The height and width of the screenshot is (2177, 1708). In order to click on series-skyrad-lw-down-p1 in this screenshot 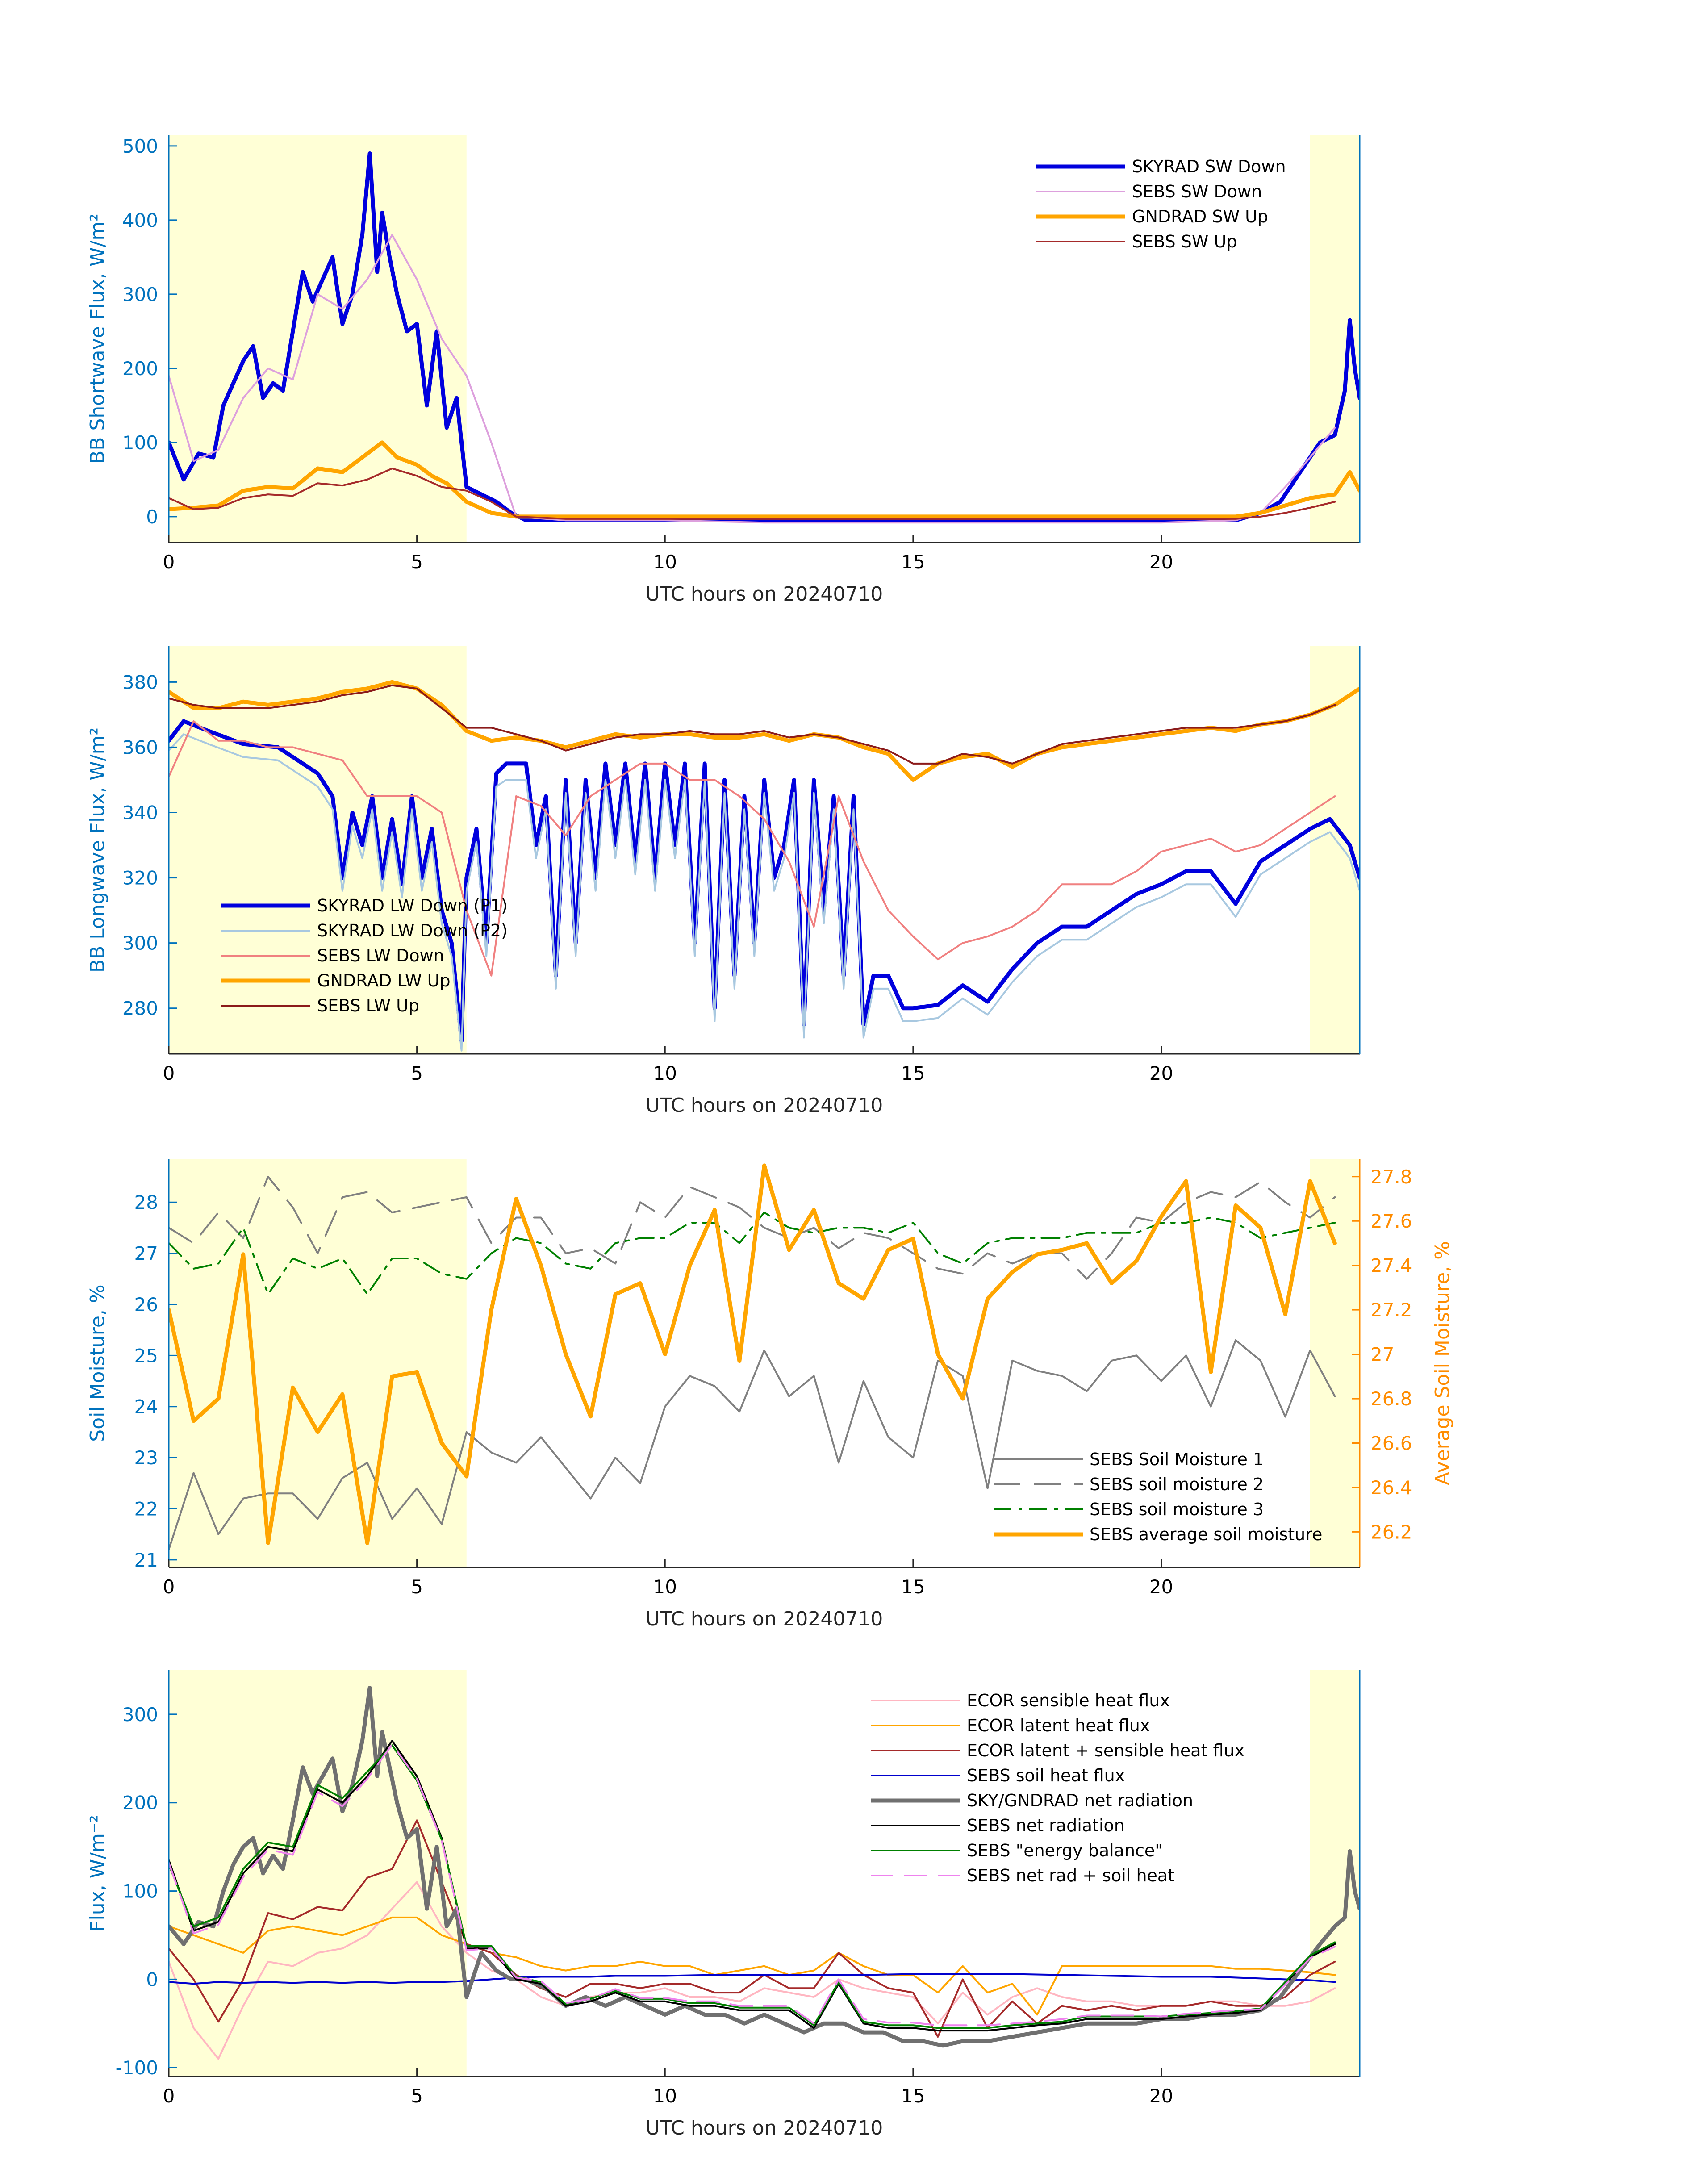, I will do `click(764, 881)`.